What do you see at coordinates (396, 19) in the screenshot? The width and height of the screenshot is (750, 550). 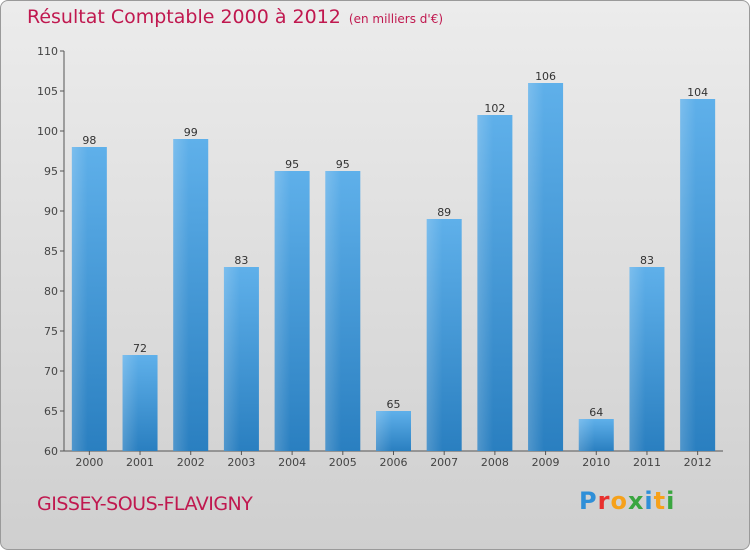 I see `title-unit: (en milliers d'€)` at bounding box center [396, 19].